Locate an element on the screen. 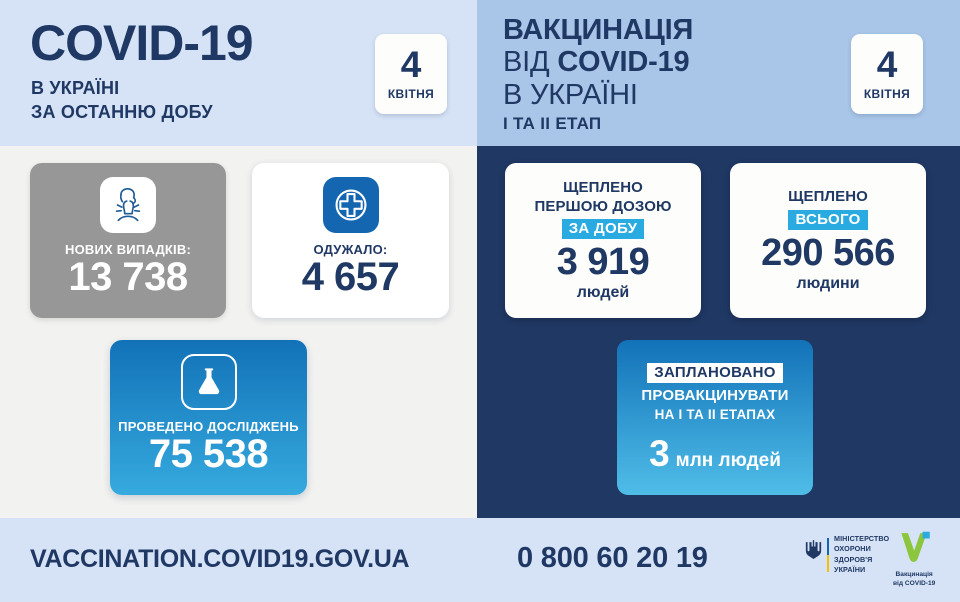 This screenshot has height=602, width=960. vaccination-title-line-1: ВАКЦИНАЦІЯ is located at coordinates (598, 30).